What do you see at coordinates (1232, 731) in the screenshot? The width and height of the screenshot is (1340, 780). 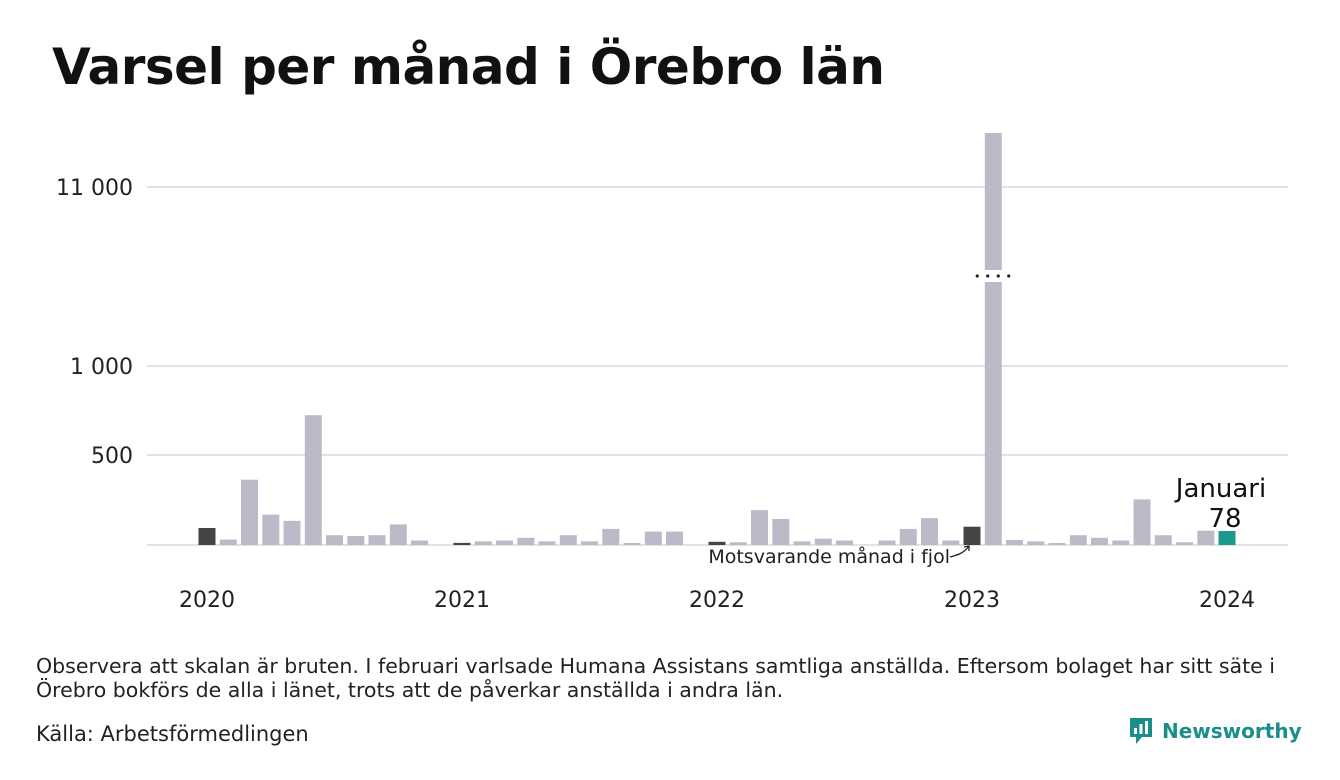 I see `brand-name: Newsworthy` at bounding box center [1232, 731].